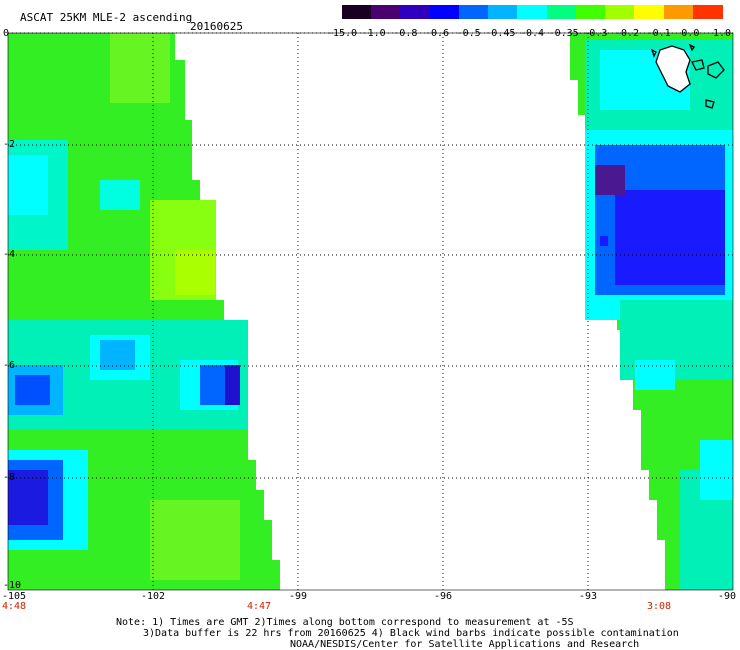 This screenshot has width=740, height=650. Describe the element at coordinates (342, 33) in the screenshot. I see `colorbar-label: -15.0` at that location.